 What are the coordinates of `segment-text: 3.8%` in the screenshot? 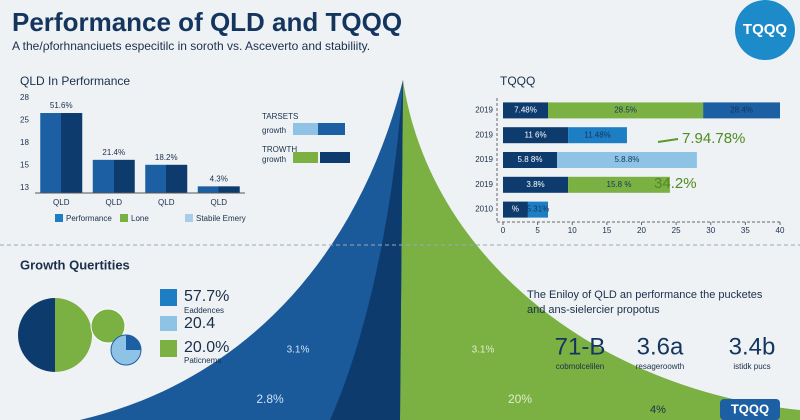 It's located at (535, 184).